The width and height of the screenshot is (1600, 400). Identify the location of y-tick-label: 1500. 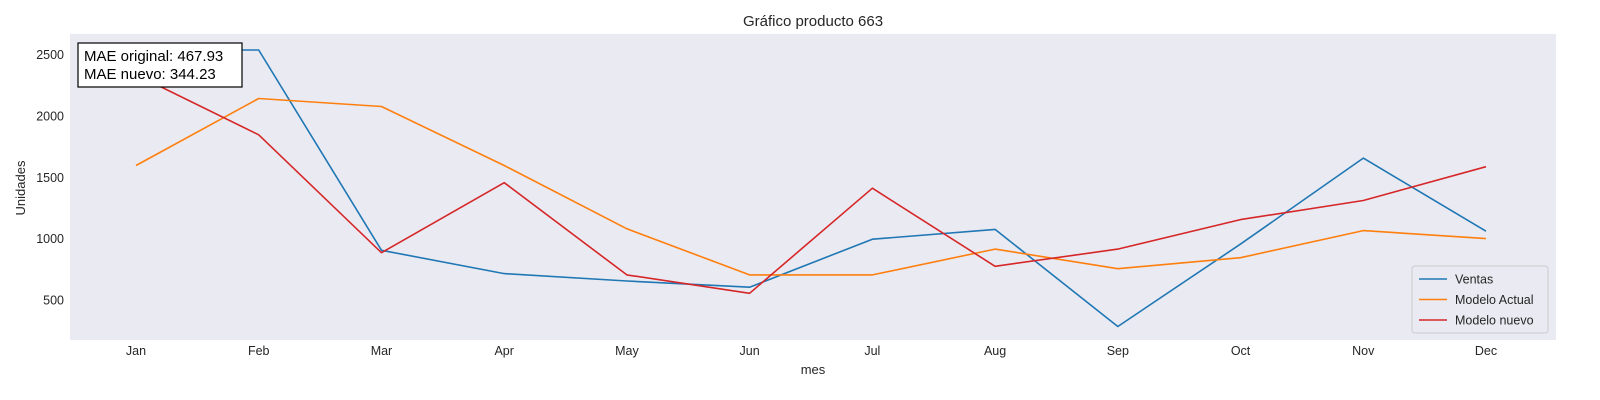
(50, 178).